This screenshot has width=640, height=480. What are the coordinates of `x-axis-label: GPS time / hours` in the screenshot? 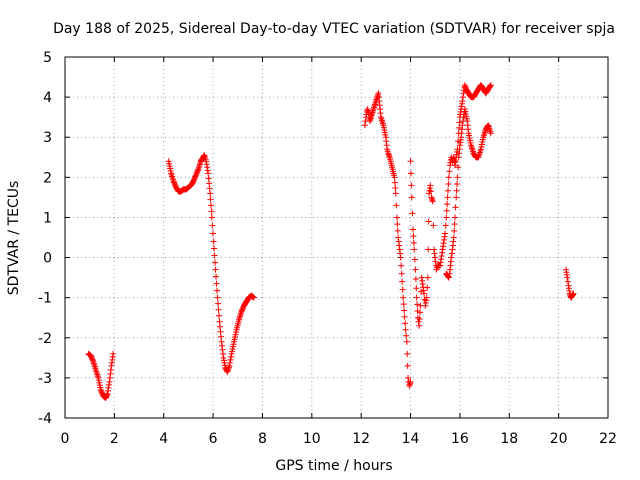 It's located at (333, 466).